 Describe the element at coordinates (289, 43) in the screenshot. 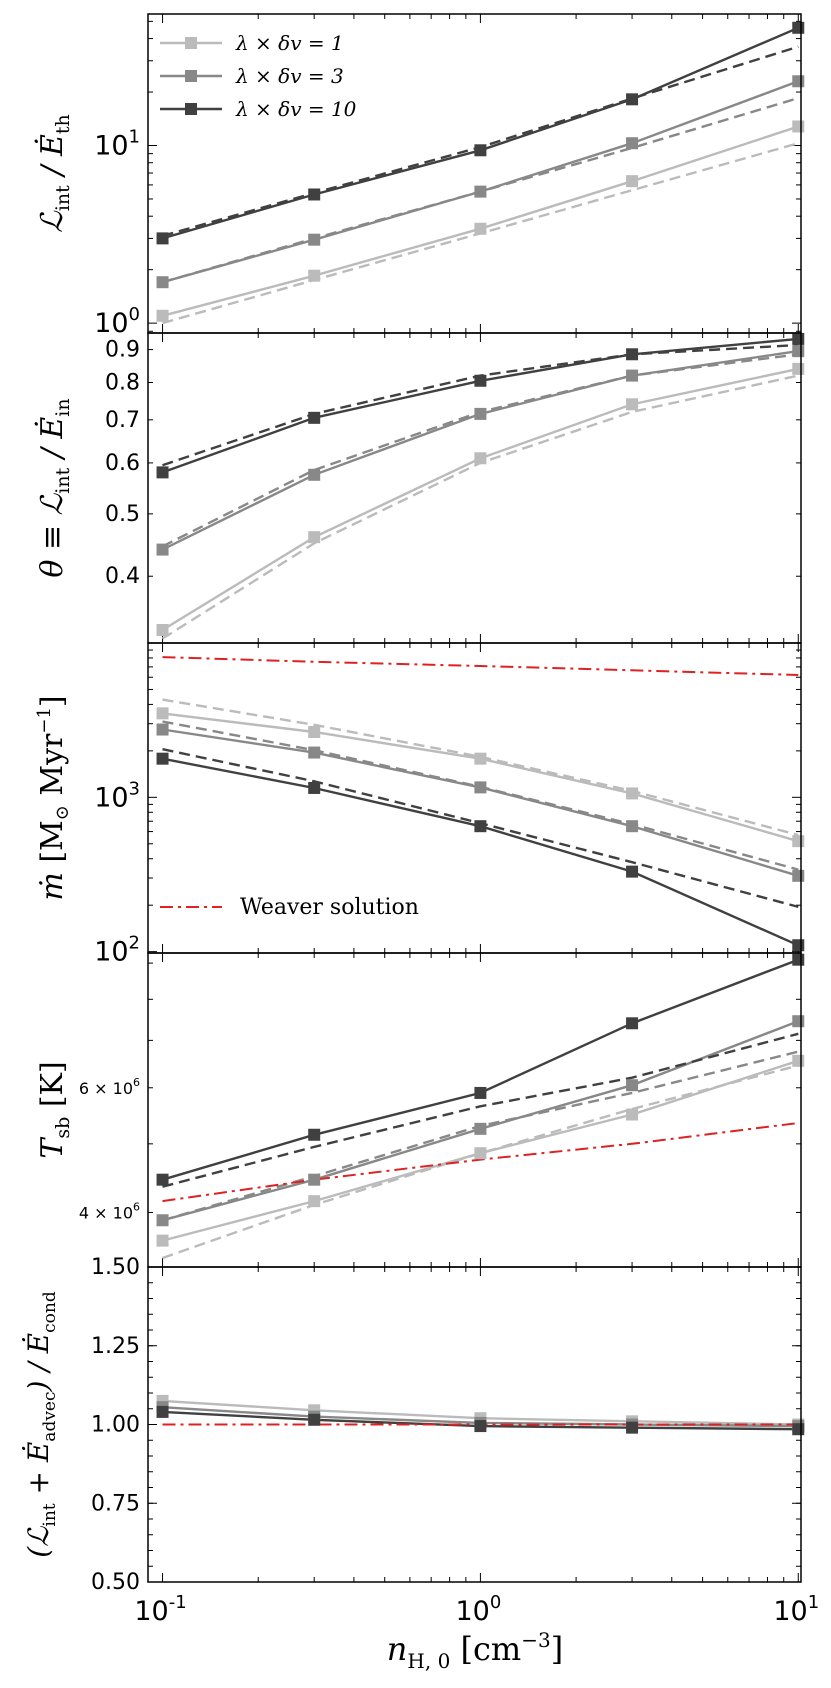

I see `legend-label: λ × δv = 1` at that location.